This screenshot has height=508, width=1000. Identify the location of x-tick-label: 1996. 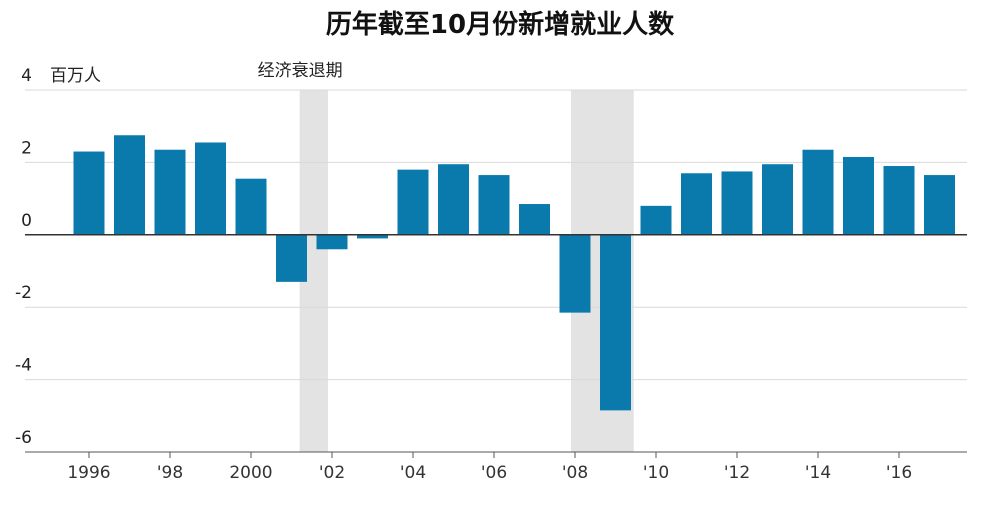
(88, 473).